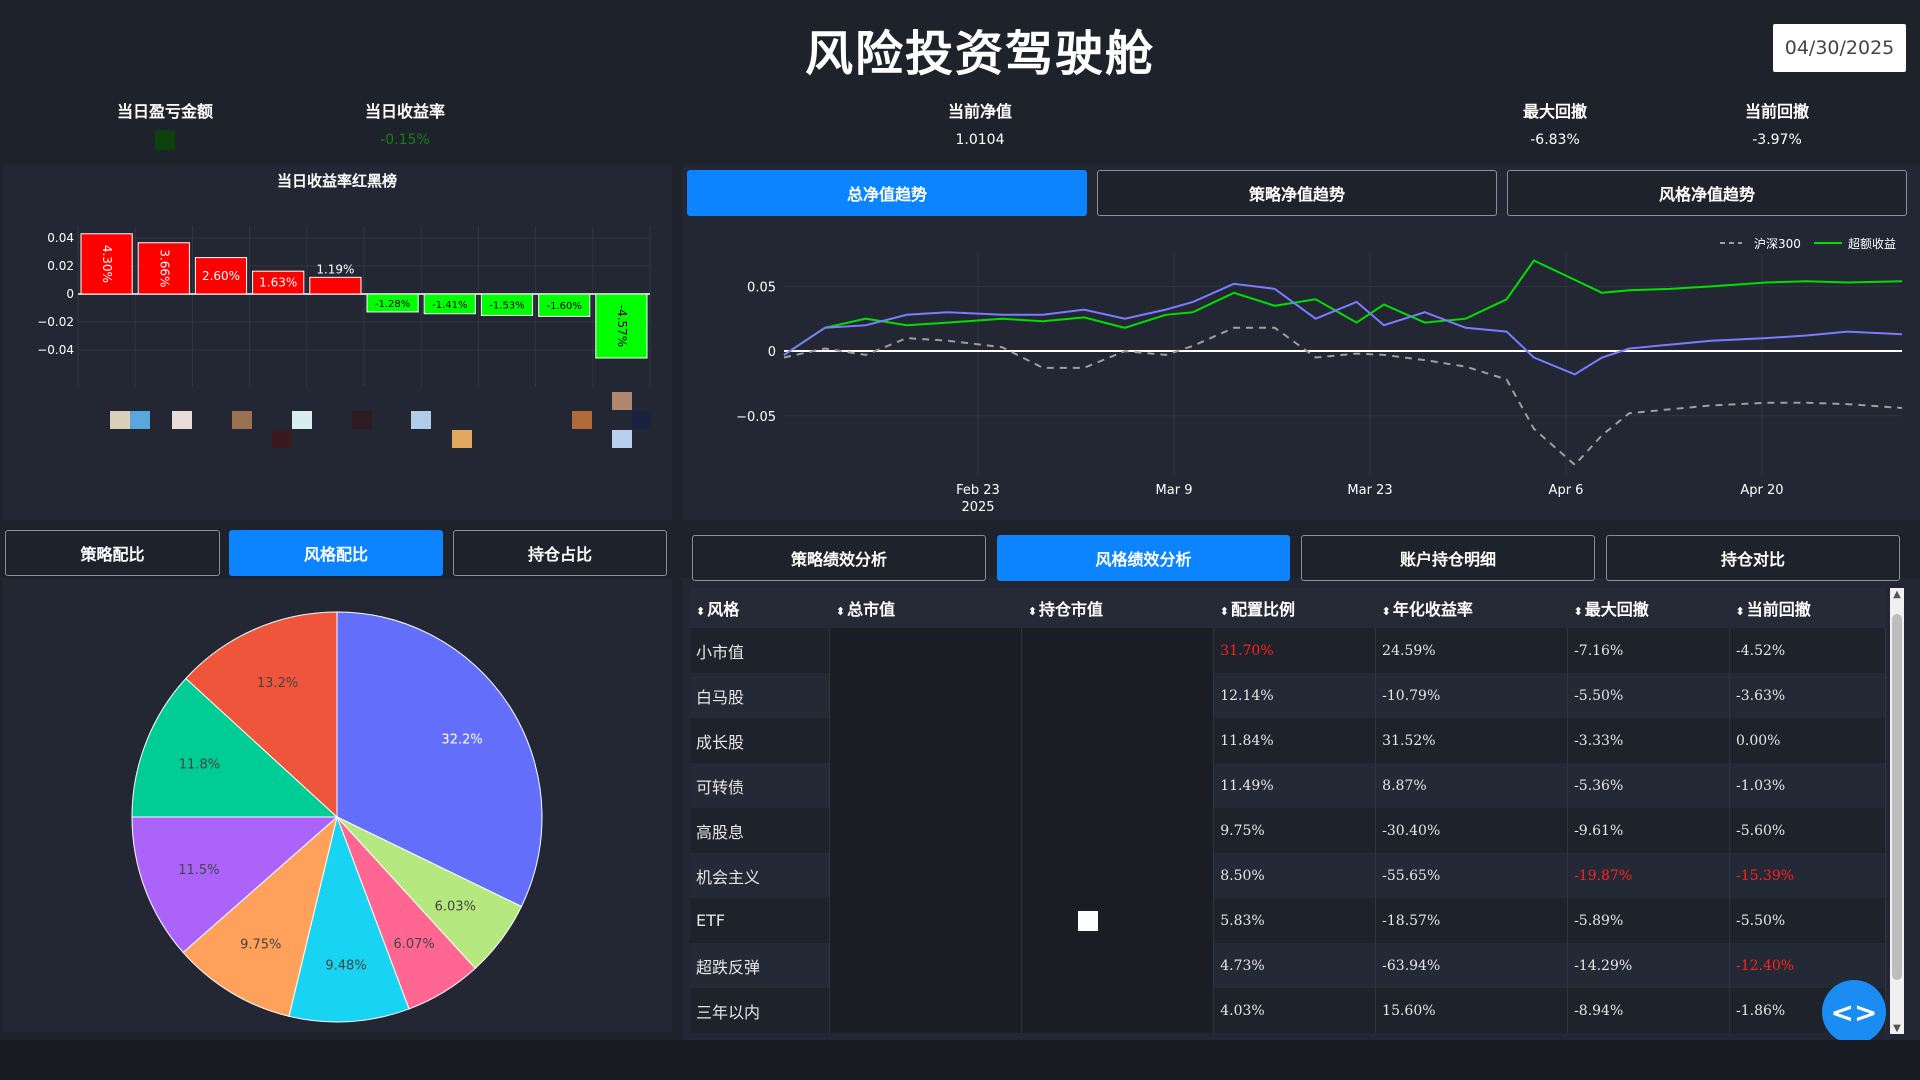 The image size is (1920, 1080). What do you see at coordinates (55, 350) in the screenshot?
I see `bar-y-tick-label: −0.04` at bounding box center [55, 350].